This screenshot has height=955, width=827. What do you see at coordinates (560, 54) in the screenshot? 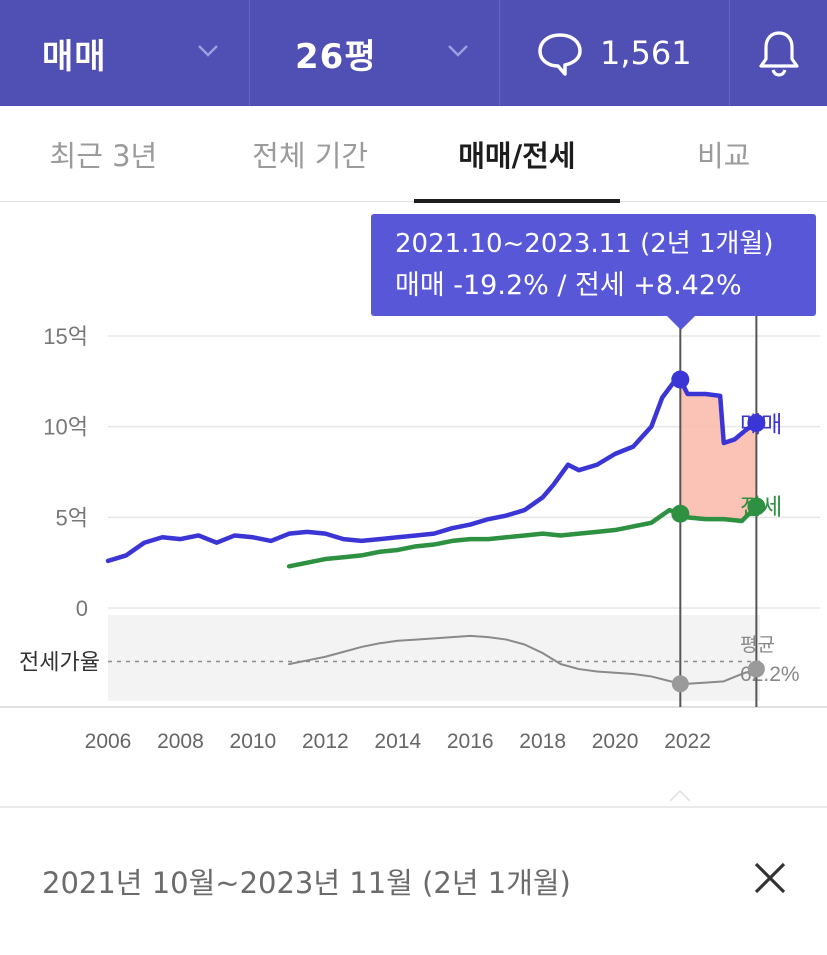
I see `chat-bubble-icon` at bounding box center [560, 54].